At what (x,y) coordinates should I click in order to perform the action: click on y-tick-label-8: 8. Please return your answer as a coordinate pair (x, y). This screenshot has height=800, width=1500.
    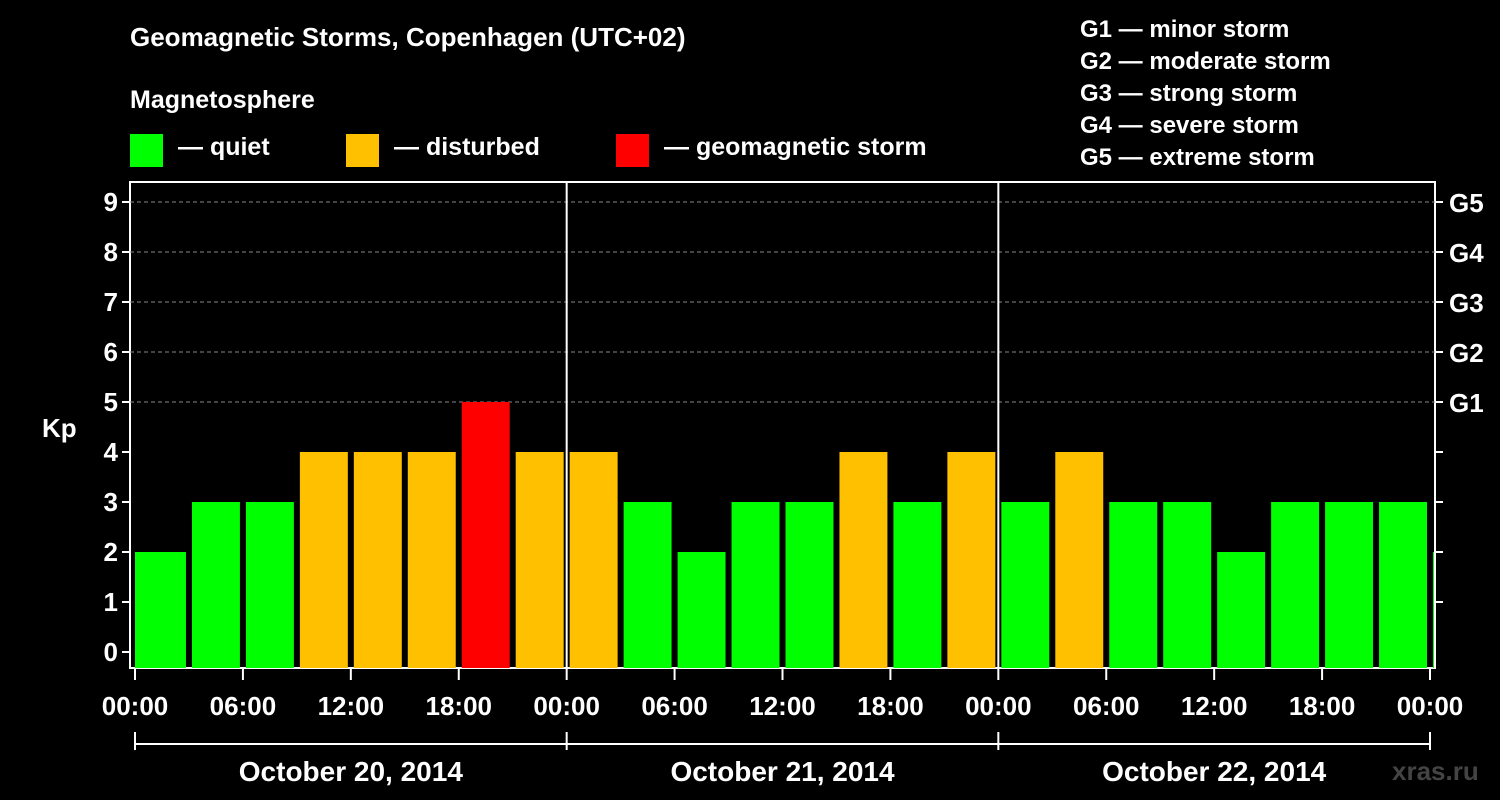
    Looking at the image, I should click on (111, 252).